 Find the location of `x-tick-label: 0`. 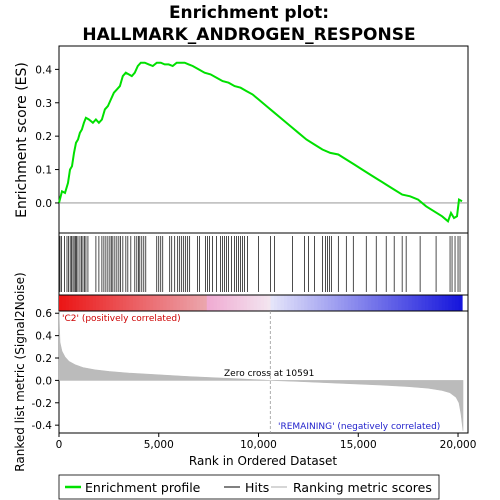

x-tick-label: 0 is located at coordinates (59, 445).